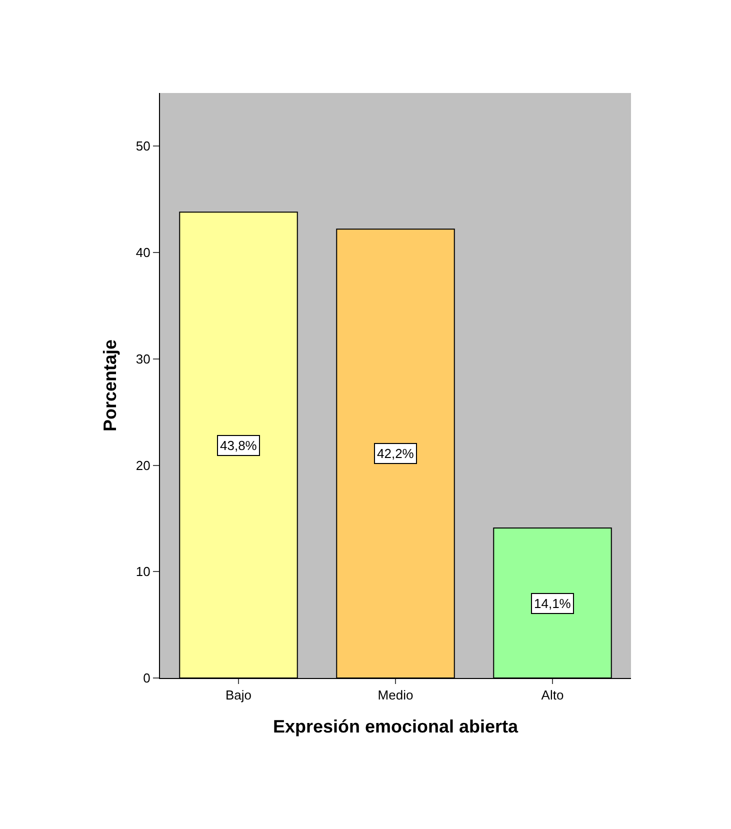 The image size is (731, 829). What do you see at coordinates (395, 453) in the screenshot?
I see `data-label: 42,2%` at bounding box center [395, 453].